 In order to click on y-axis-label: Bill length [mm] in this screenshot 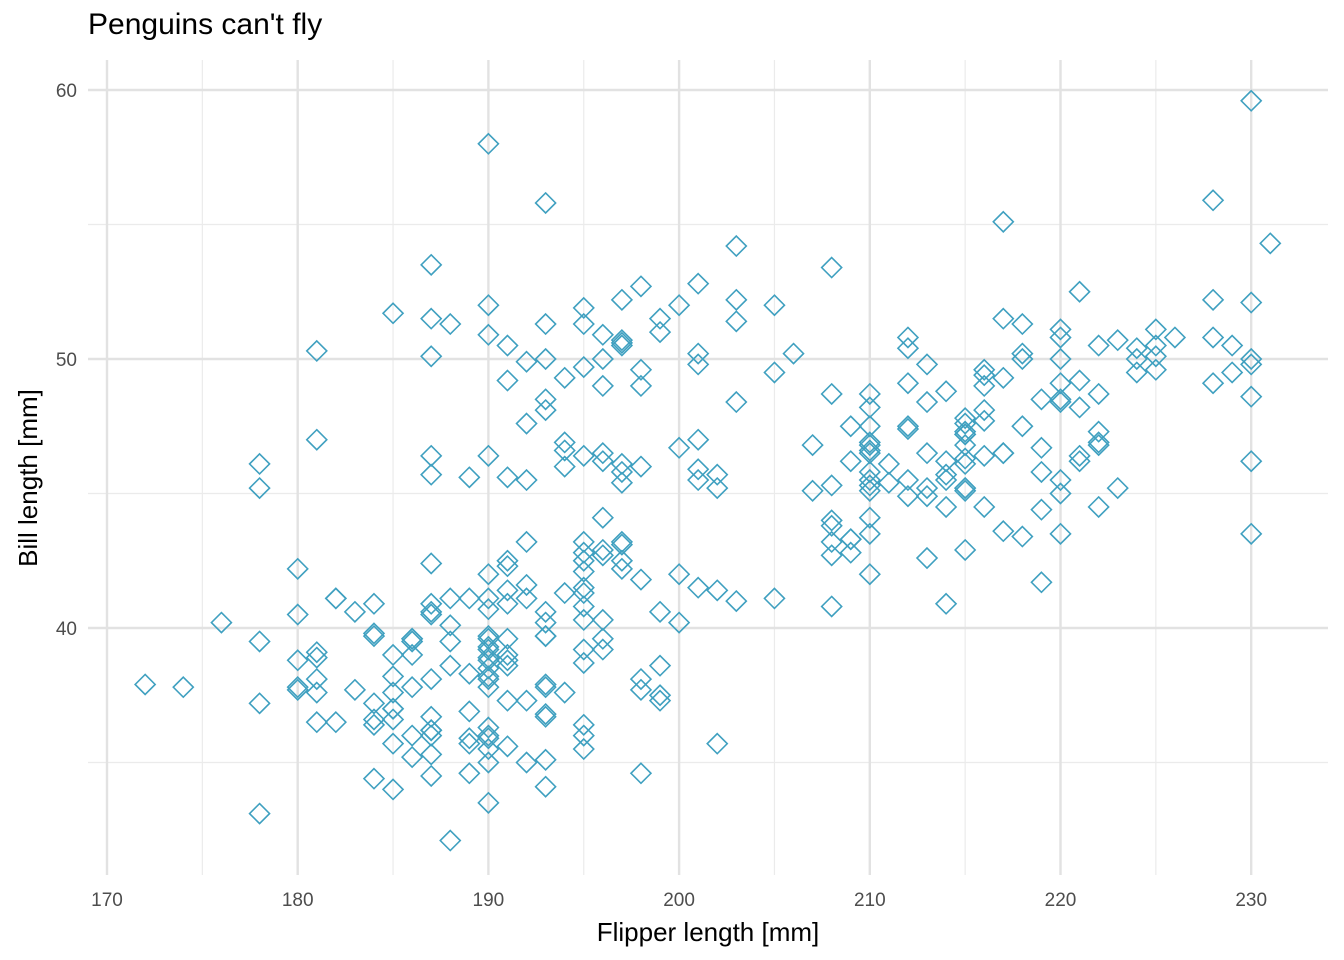, I will do `click(28, 478)`.